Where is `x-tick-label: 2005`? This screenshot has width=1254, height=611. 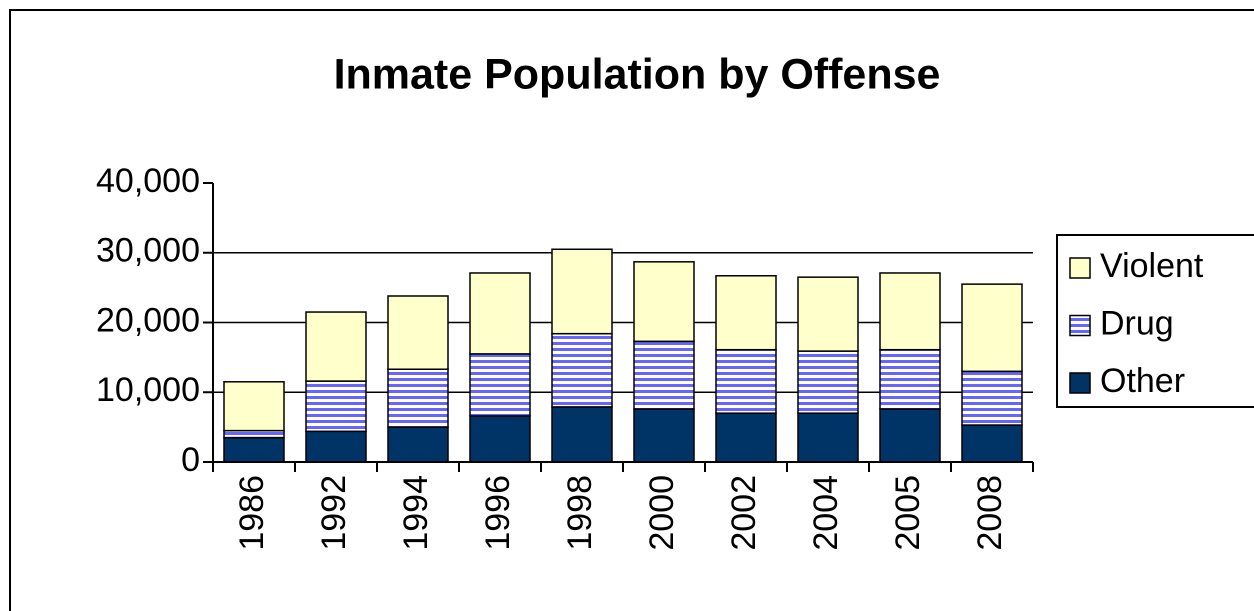 x-tick-label: 2005 is located at coordinates (908, 513).